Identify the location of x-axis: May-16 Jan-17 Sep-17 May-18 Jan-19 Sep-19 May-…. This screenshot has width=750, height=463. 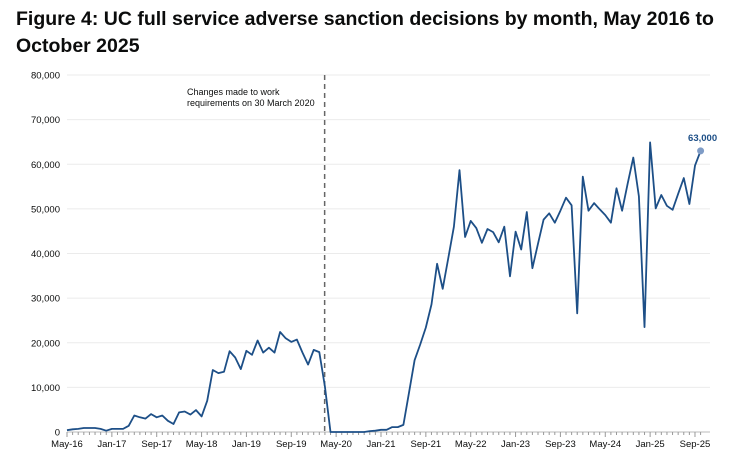
(381, 440).